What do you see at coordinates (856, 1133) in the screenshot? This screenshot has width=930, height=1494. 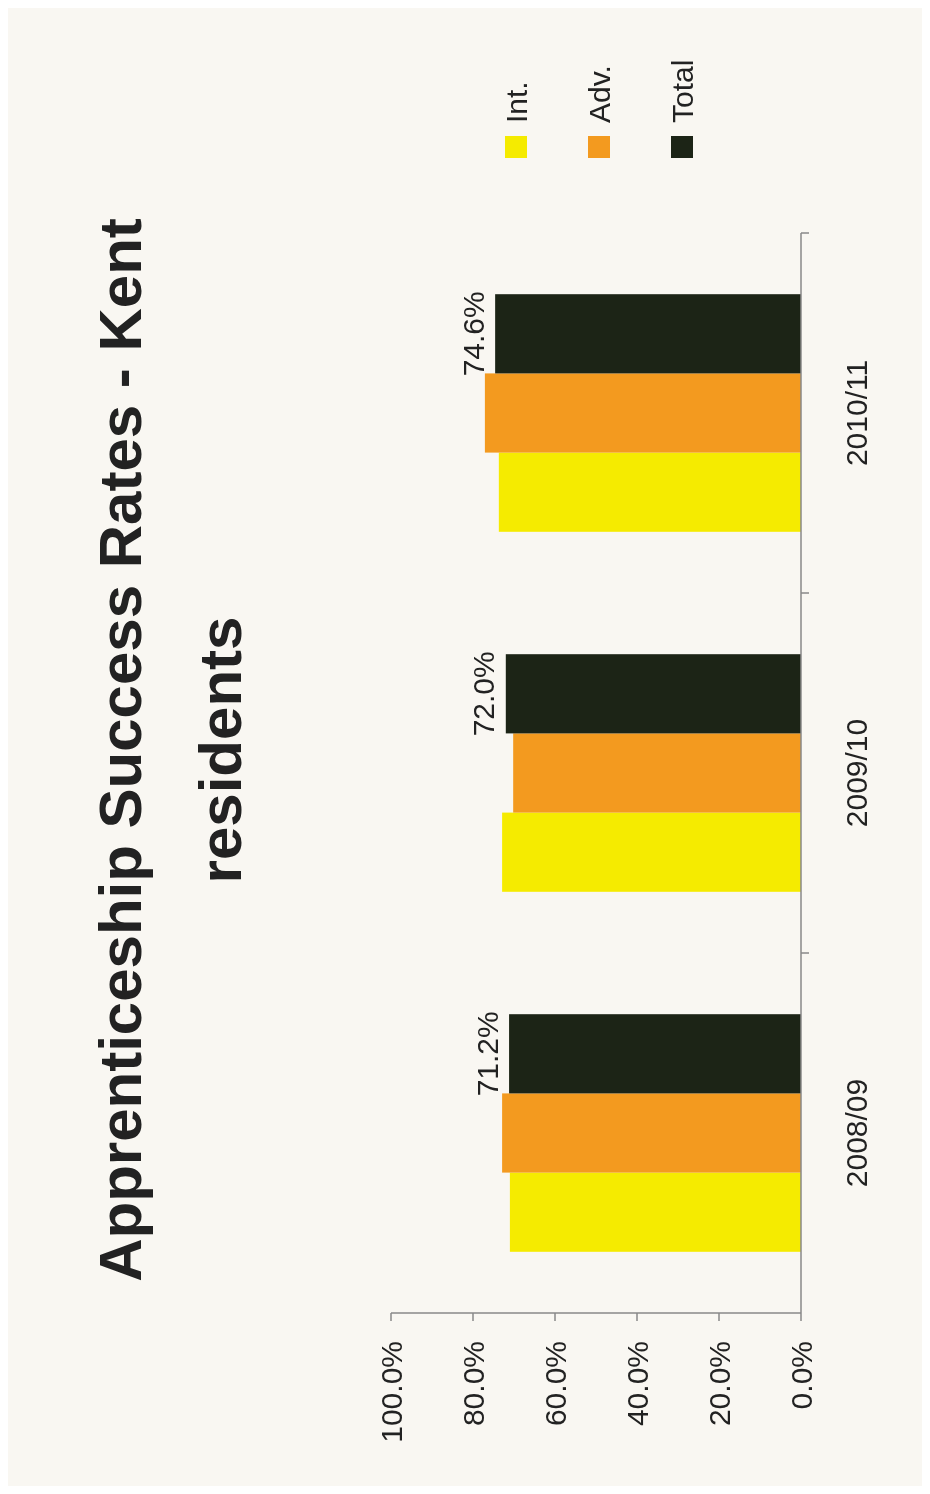 I see `y-tick-label: 2008/09` at bounding box center [856, 1133].